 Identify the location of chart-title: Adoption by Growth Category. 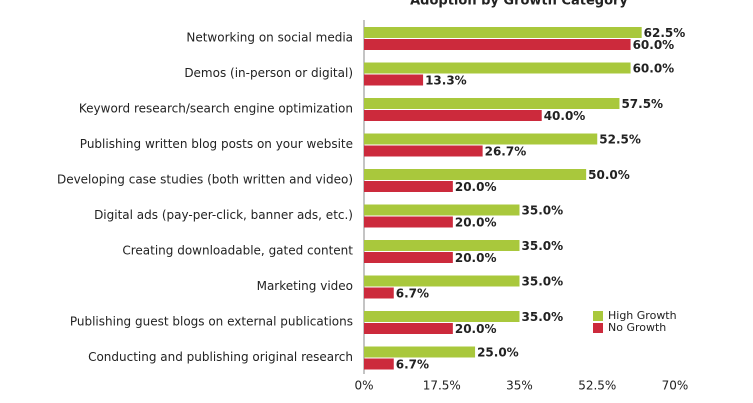
(519, 4).